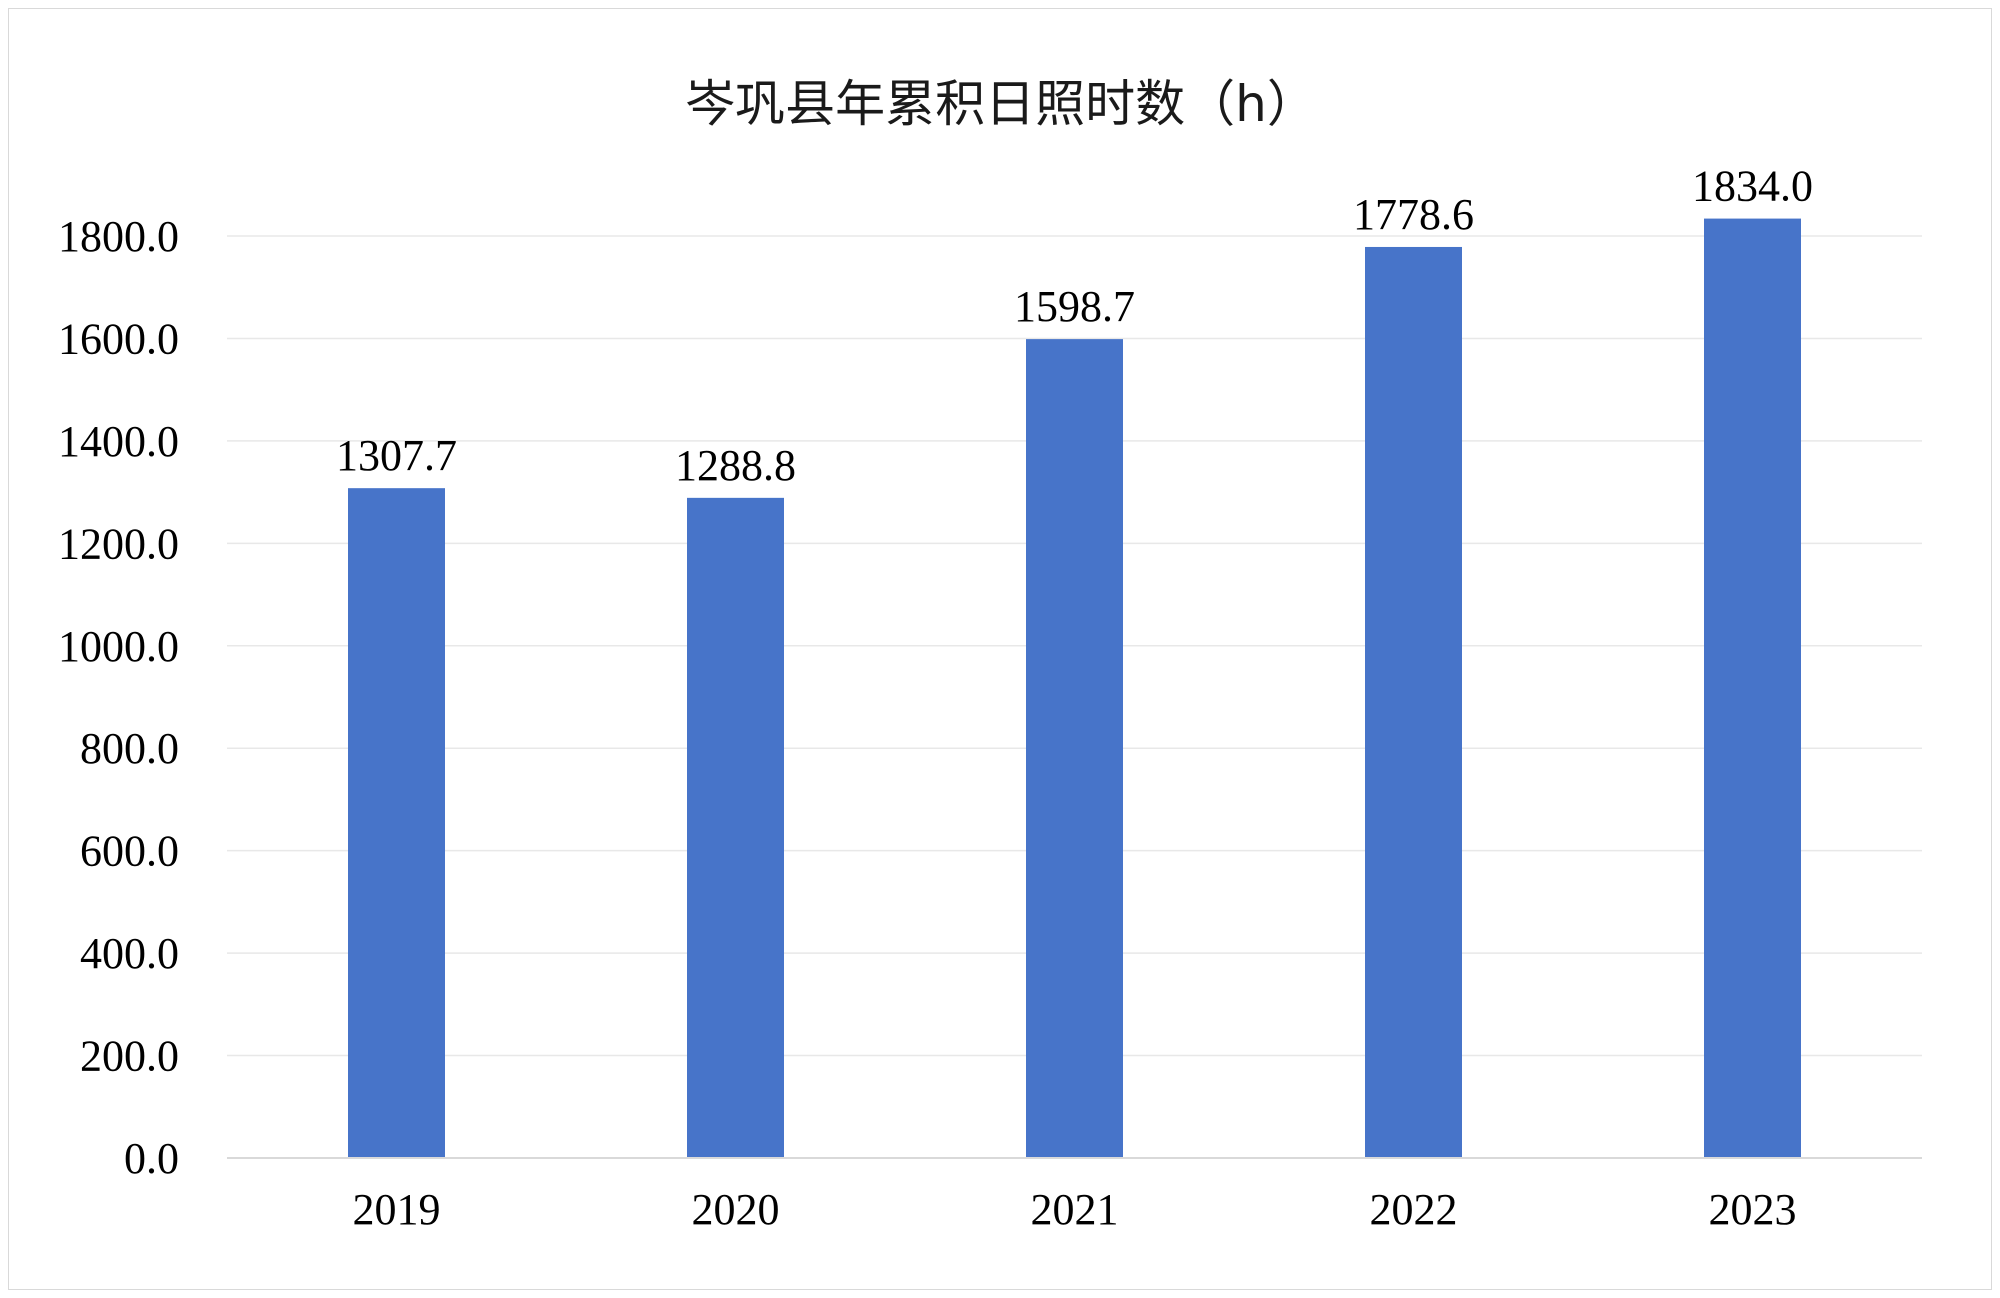 Image resolution: width=2000 pixels, height=1298 pixels. What do you see at coordinates (118, 441) in the screenshot?
I see `y-tick-label: 1400.0` at bounding box center [118, 441].